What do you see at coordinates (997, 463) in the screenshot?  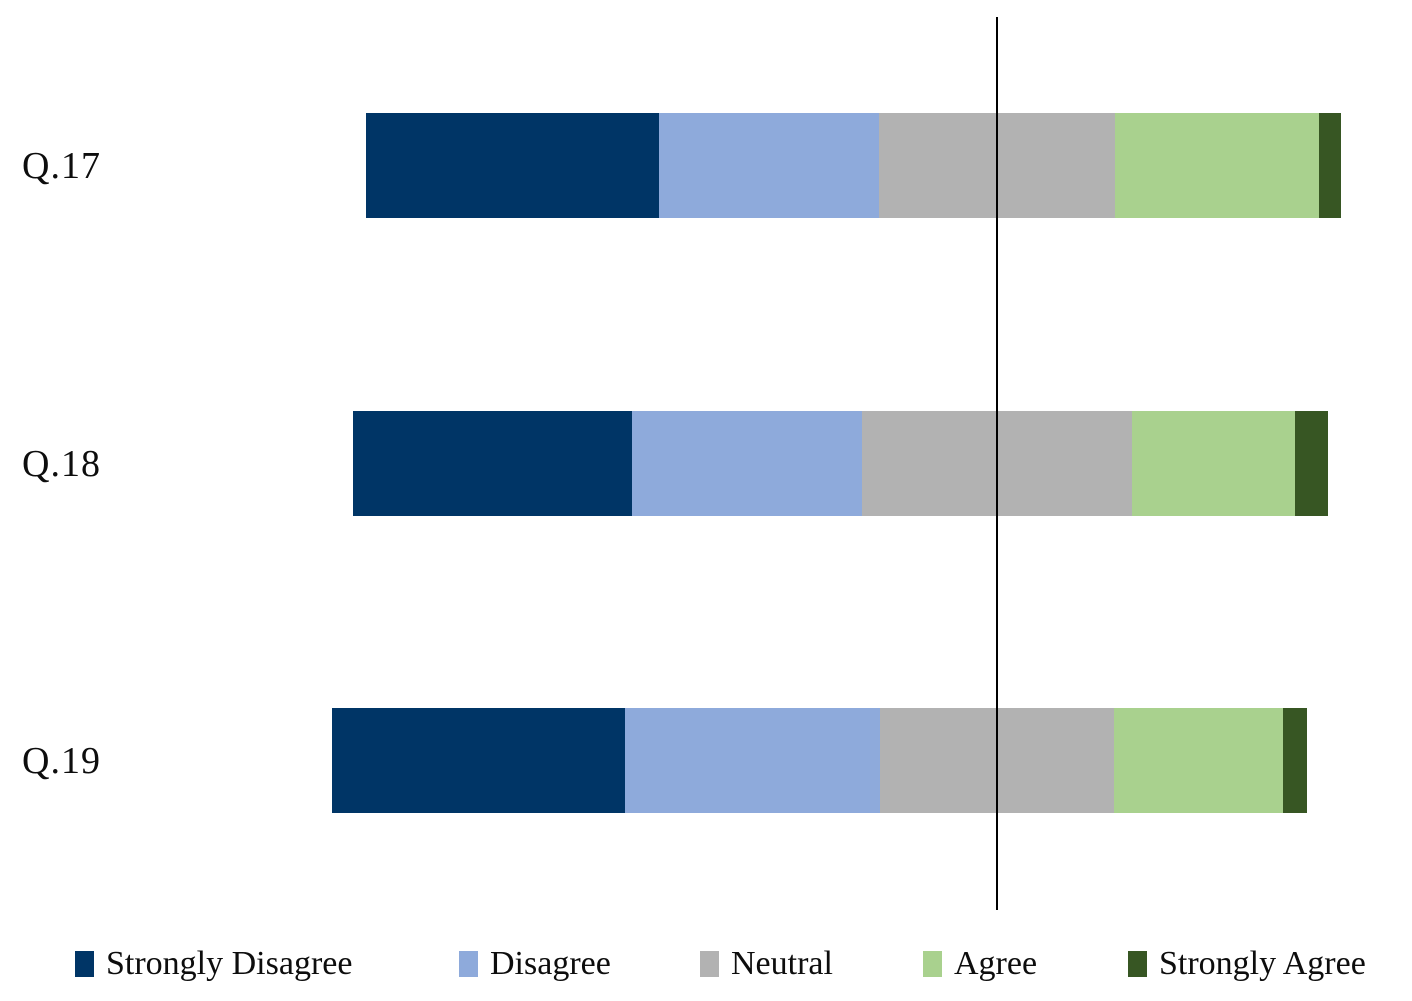 I see `center-reference-line` at bounding box center [997, 463].